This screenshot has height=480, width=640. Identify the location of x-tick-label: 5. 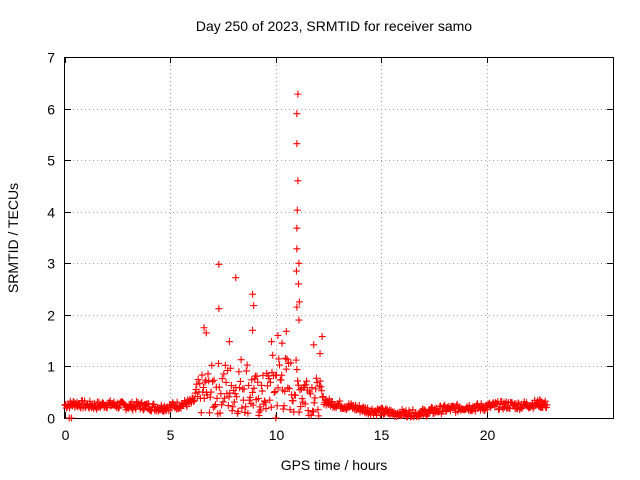
(171, 435).